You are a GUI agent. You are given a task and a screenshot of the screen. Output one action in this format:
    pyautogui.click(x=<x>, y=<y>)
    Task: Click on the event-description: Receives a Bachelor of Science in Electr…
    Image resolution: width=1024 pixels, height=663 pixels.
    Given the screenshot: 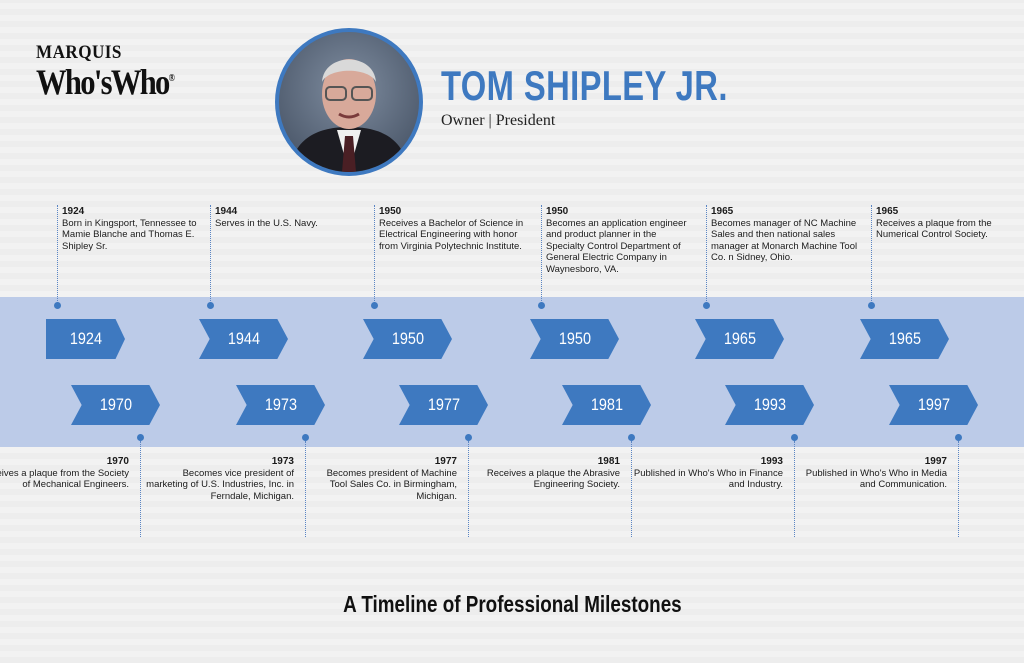 What is the action you would take?
    pyautogui.click(x=451, y=234)
    